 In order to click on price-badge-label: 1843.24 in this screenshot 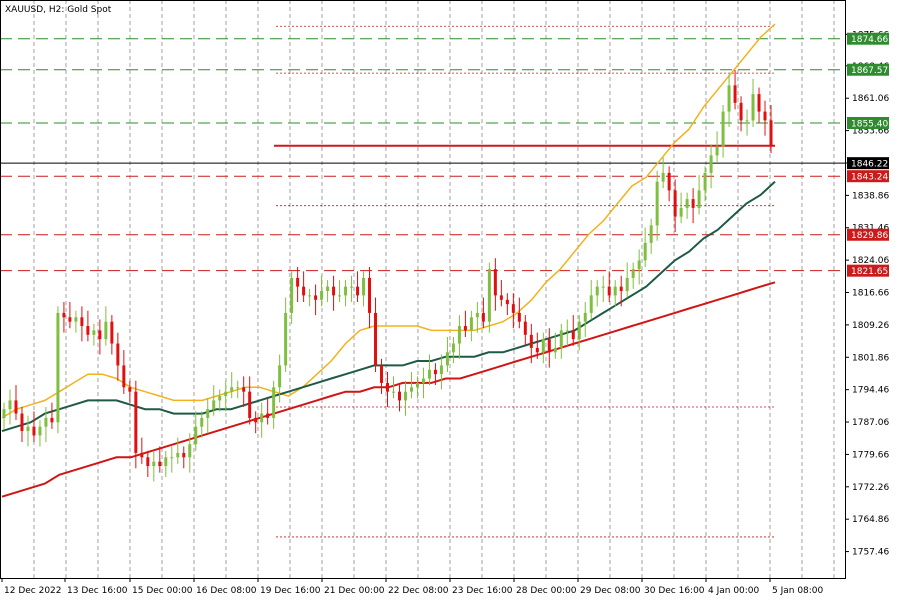, I will do `click(869, 178)`.